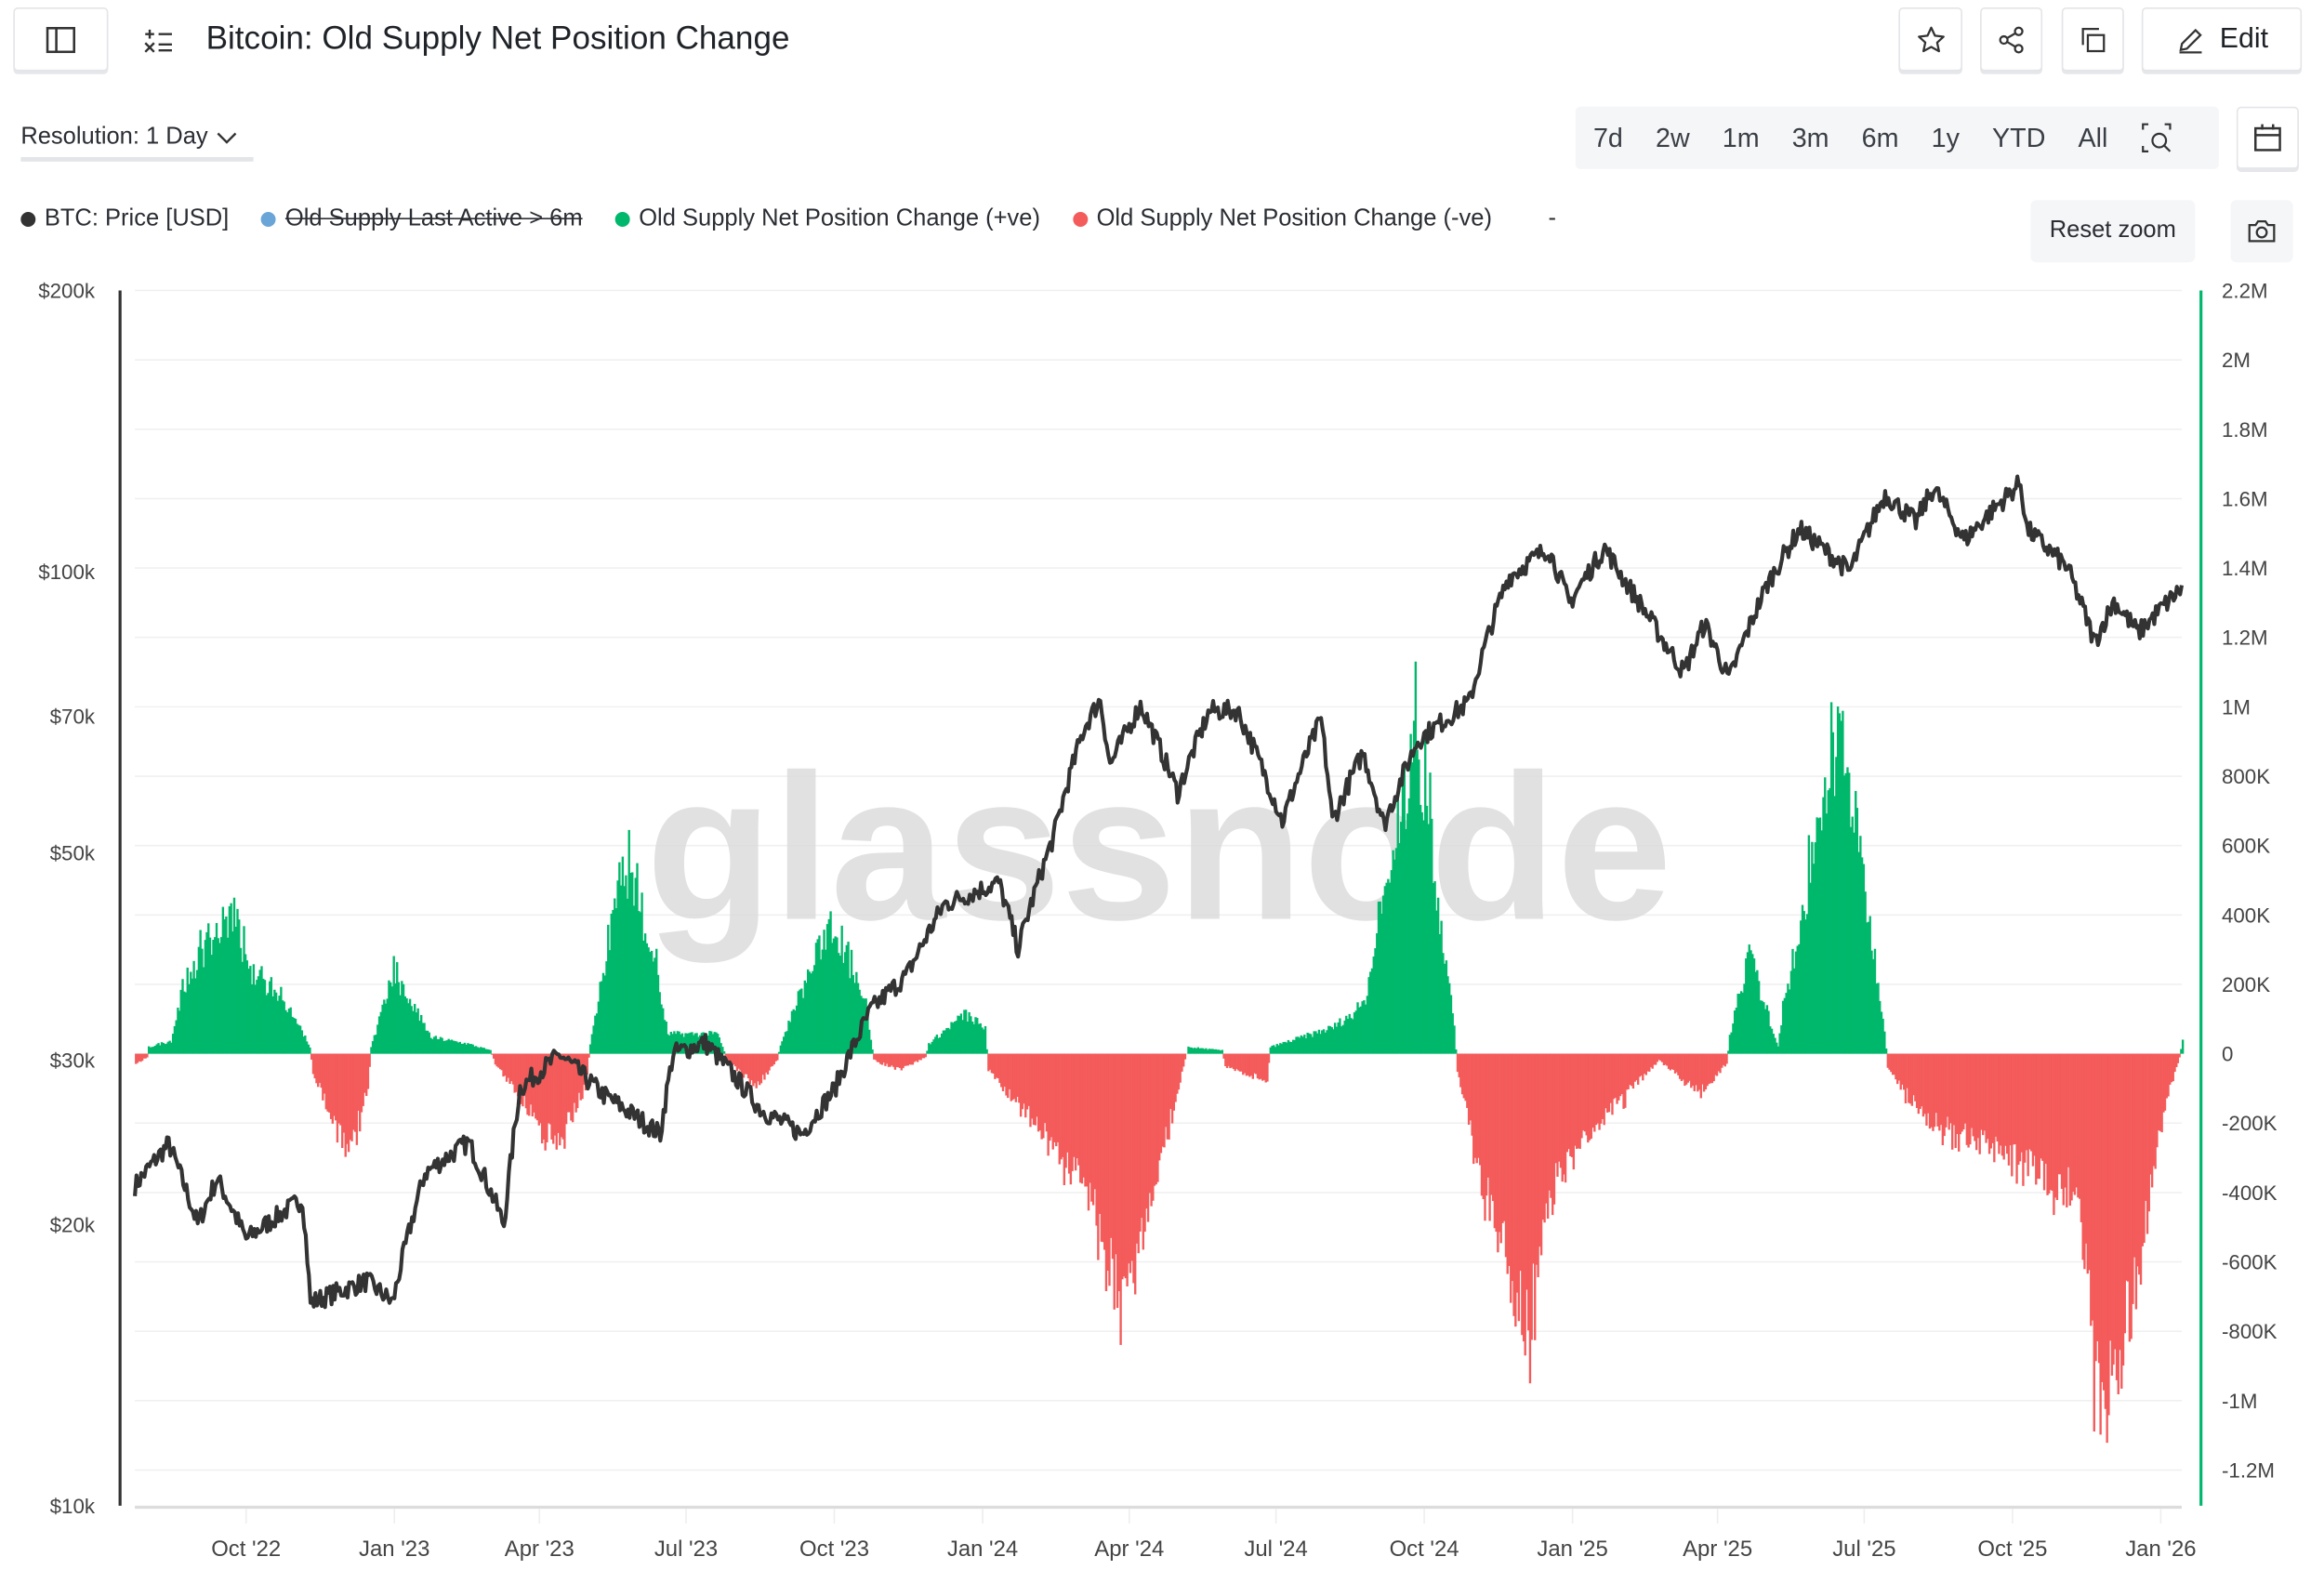 The width and height of the screenshot is (2324, 1583). What do you see at coordinates (1282, 219) in the screenshot?
I see `legend-item-negative: Old Supply Net Position Change (-ve)` at bounding box center [1282, 219].